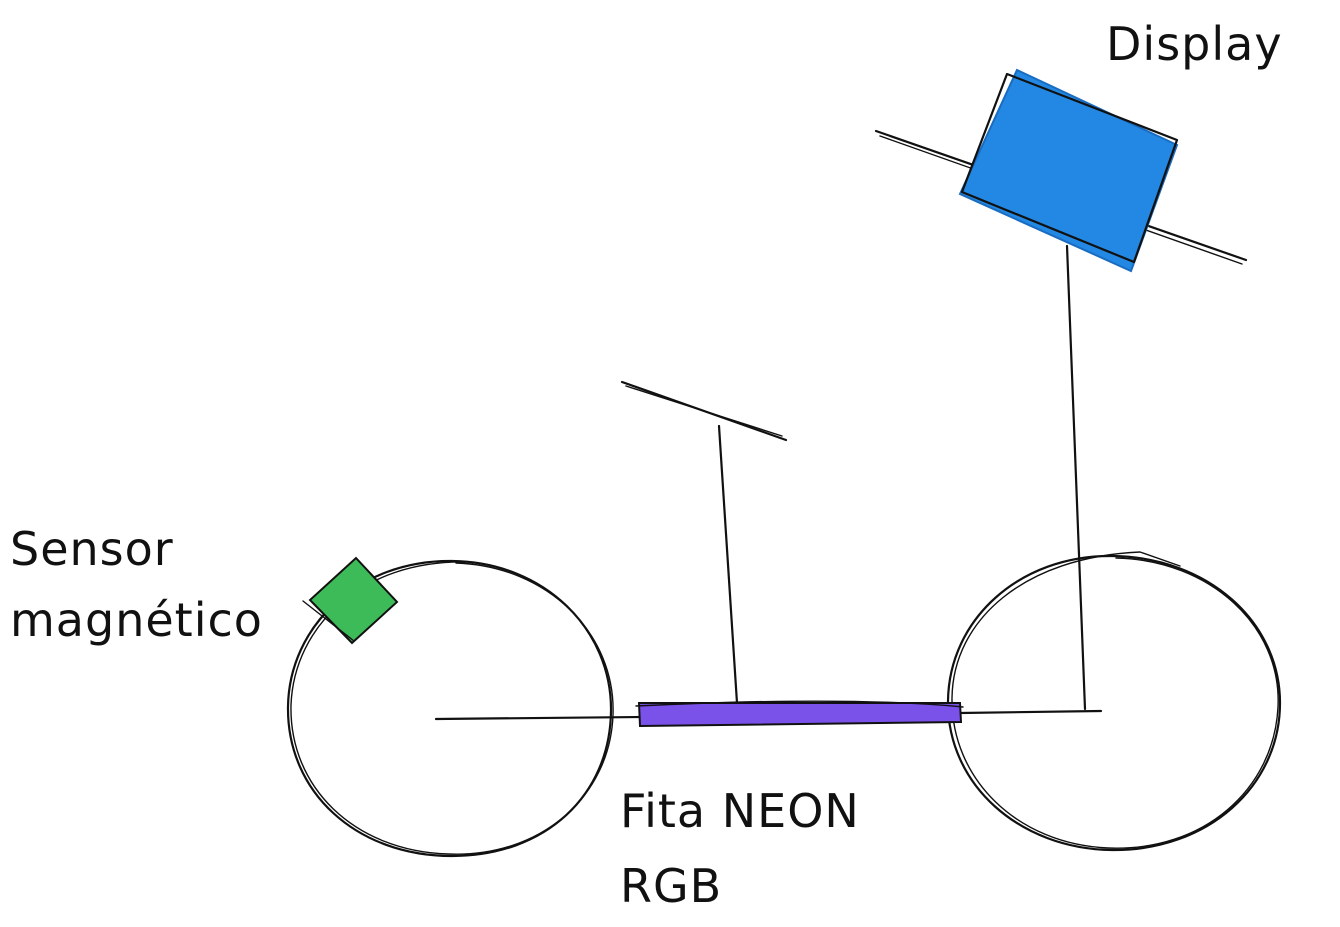  What do you see at coordinates (1194, 44) in the screenshot?
I see `display-label: Display` at bounding box center [1194, 44].